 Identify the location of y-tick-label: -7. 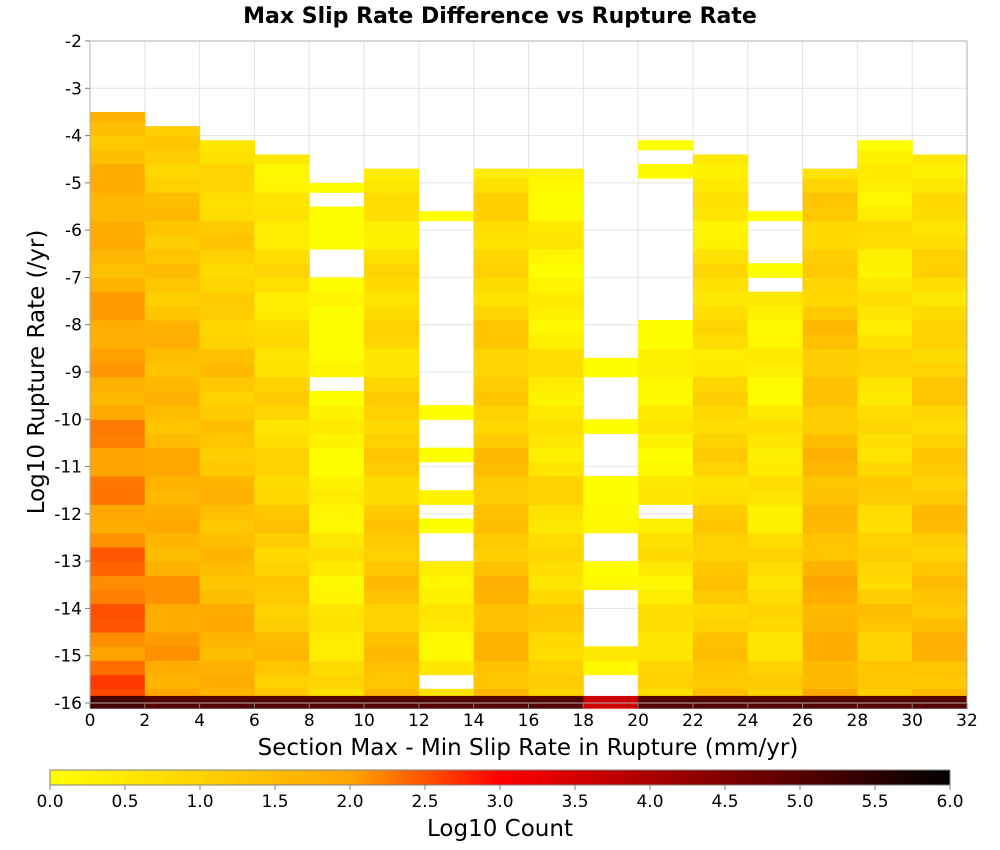
(73, 278).